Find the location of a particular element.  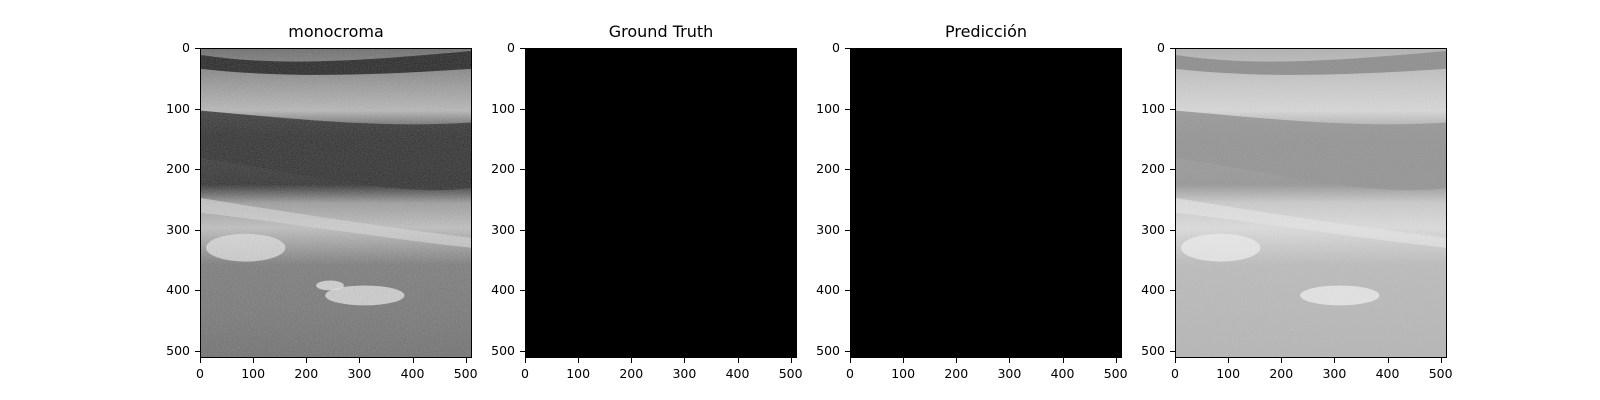

ultrasound-image is located at coordinates (336, 203).